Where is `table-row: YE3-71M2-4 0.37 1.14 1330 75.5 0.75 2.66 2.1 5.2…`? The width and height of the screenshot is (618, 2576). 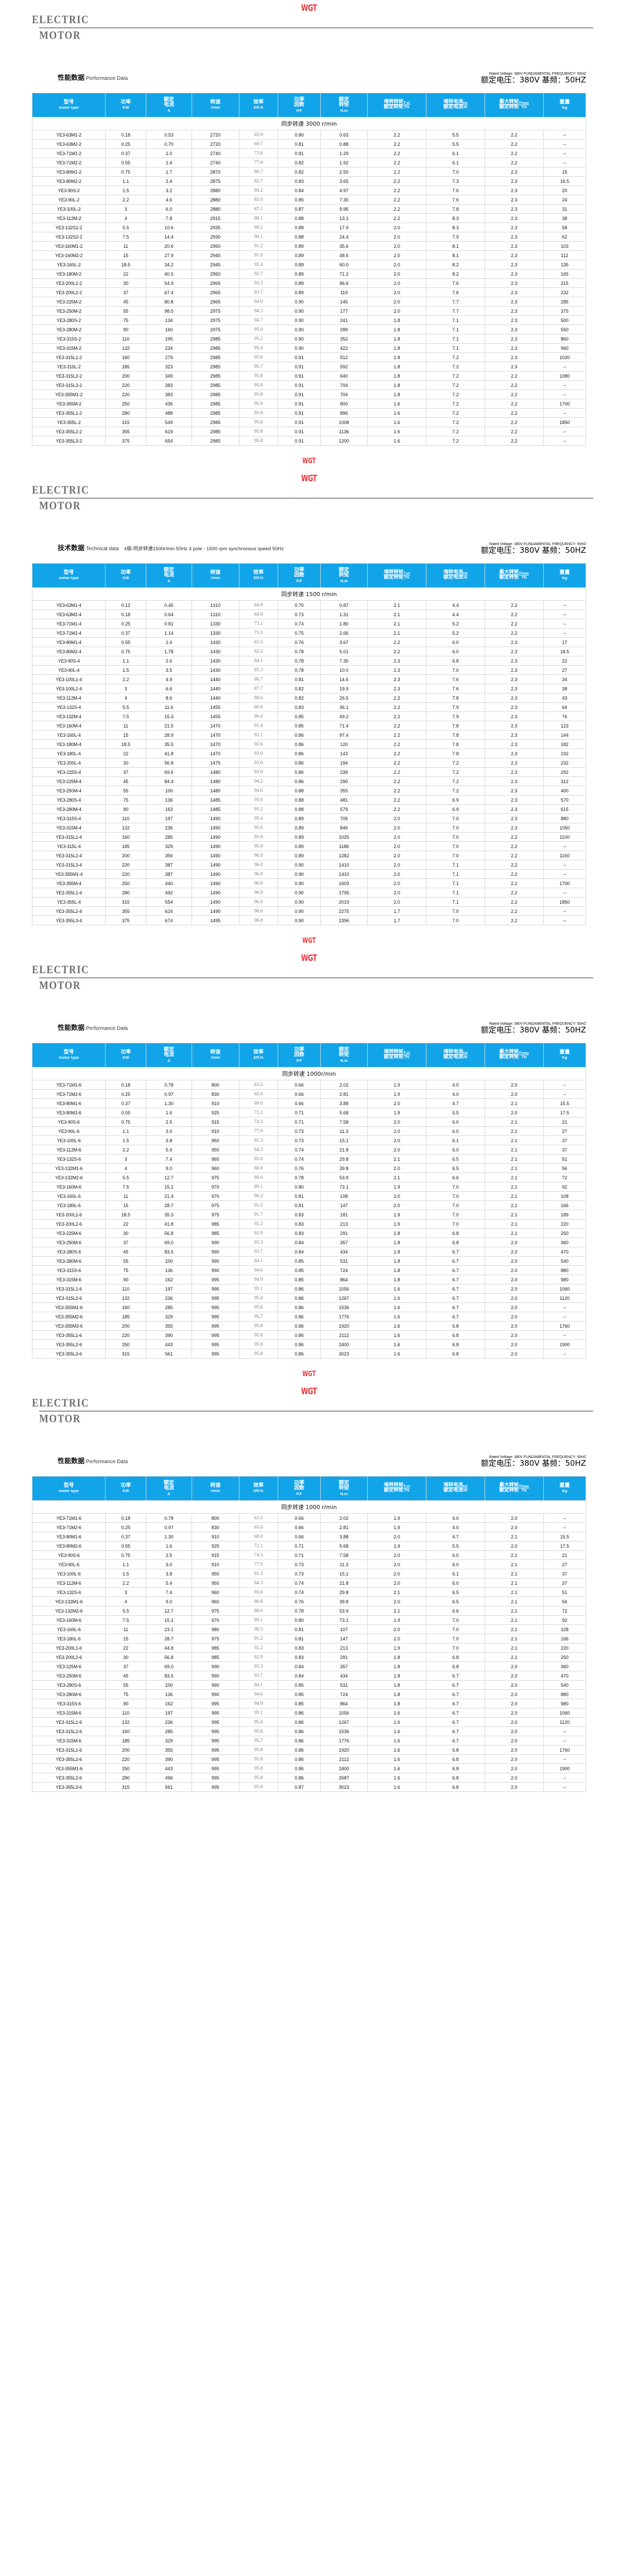 table-row: YE3-71M2-4 0.37 1.14 1330 75.5 0.75 2.66 2.1 5.2… is located at coordinates (309, 633).